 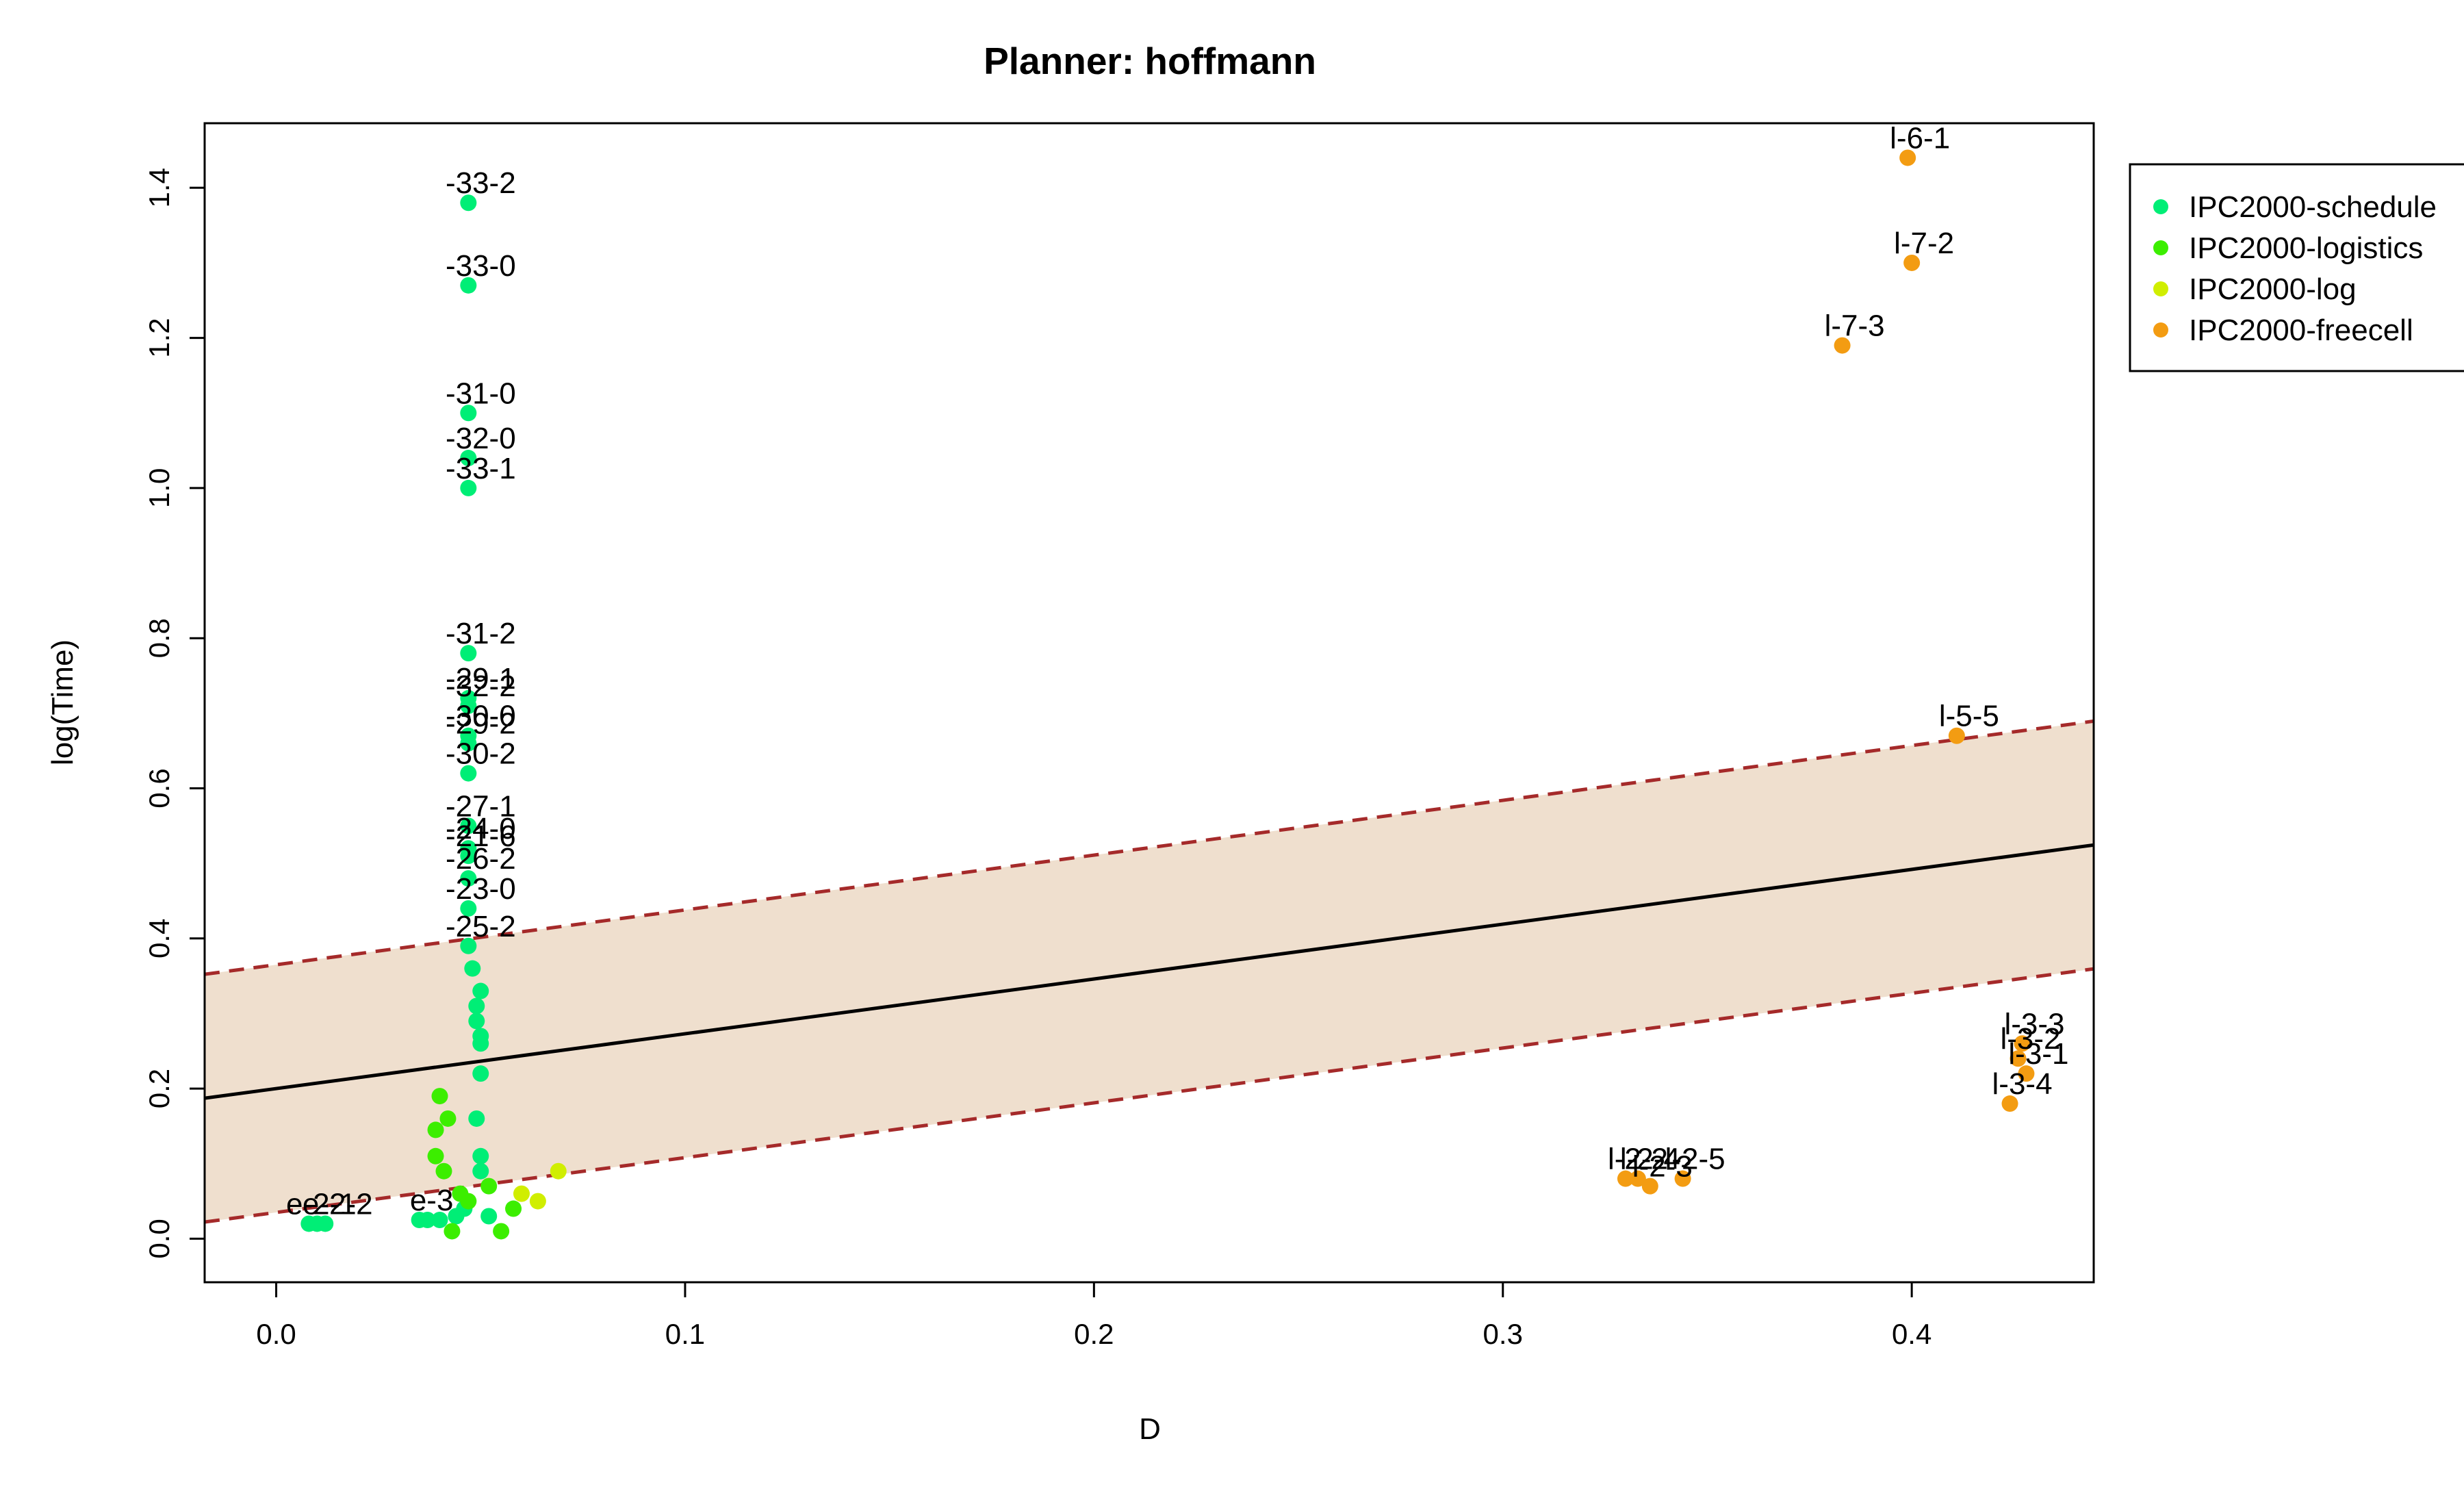 What do you see at coordinates (2273, 289) in the screenshot?
I see `legend-label: IPC2000-log` at bounding box center [2273, 289].